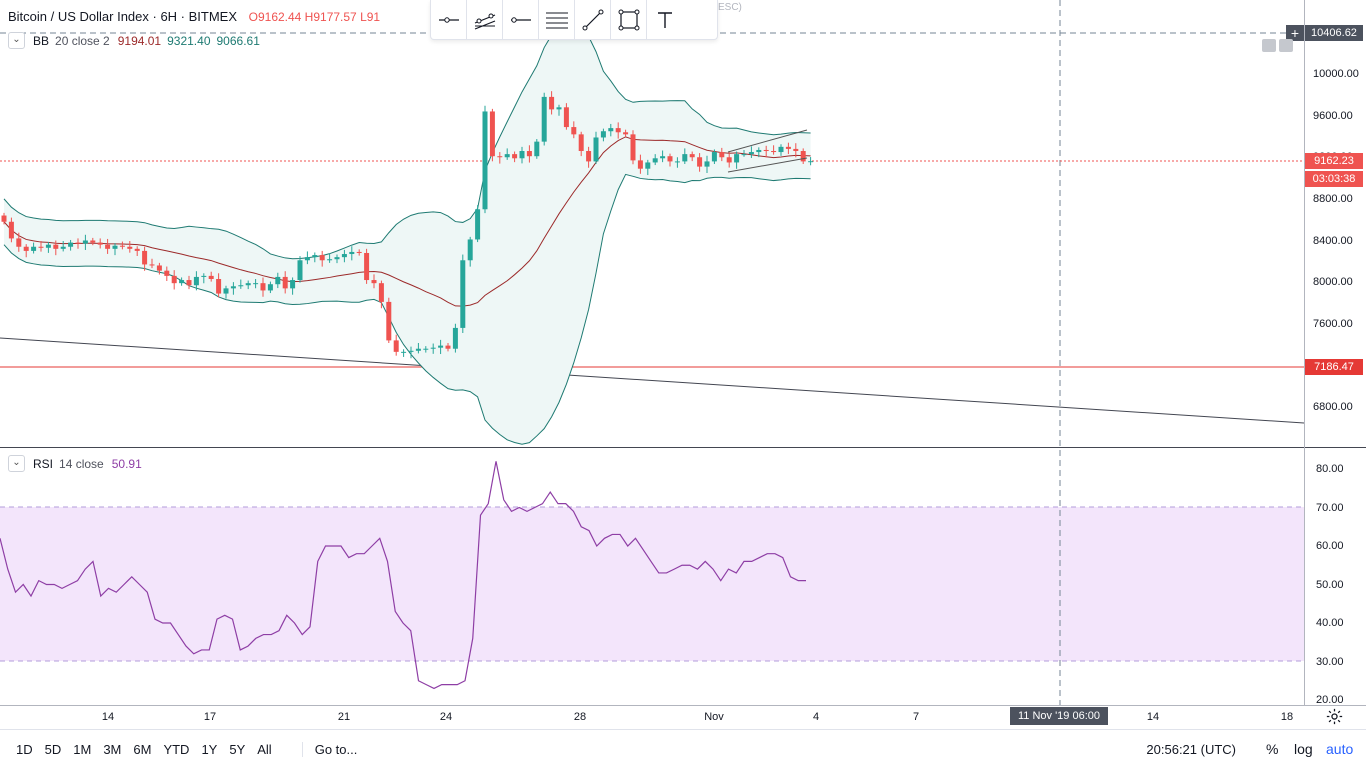 This screenshot has height=768, width=1366. Describe the element at coordinates (82, 749) in the screenshot. I see `range-button-1m: 1M` at that location.